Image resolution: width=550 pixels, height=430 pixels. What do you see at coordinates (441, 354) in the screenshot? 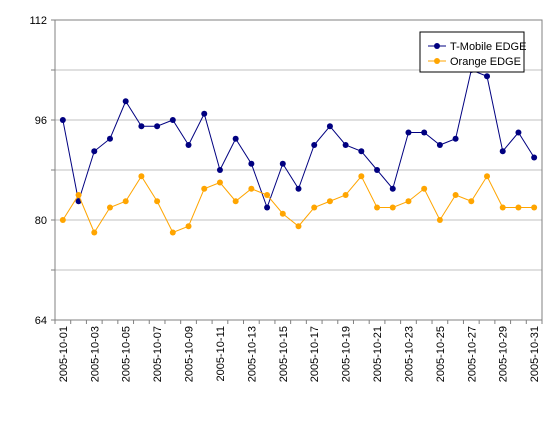
I see `x-tick-label: 2005-10-25` at bounding box center [441, 354].